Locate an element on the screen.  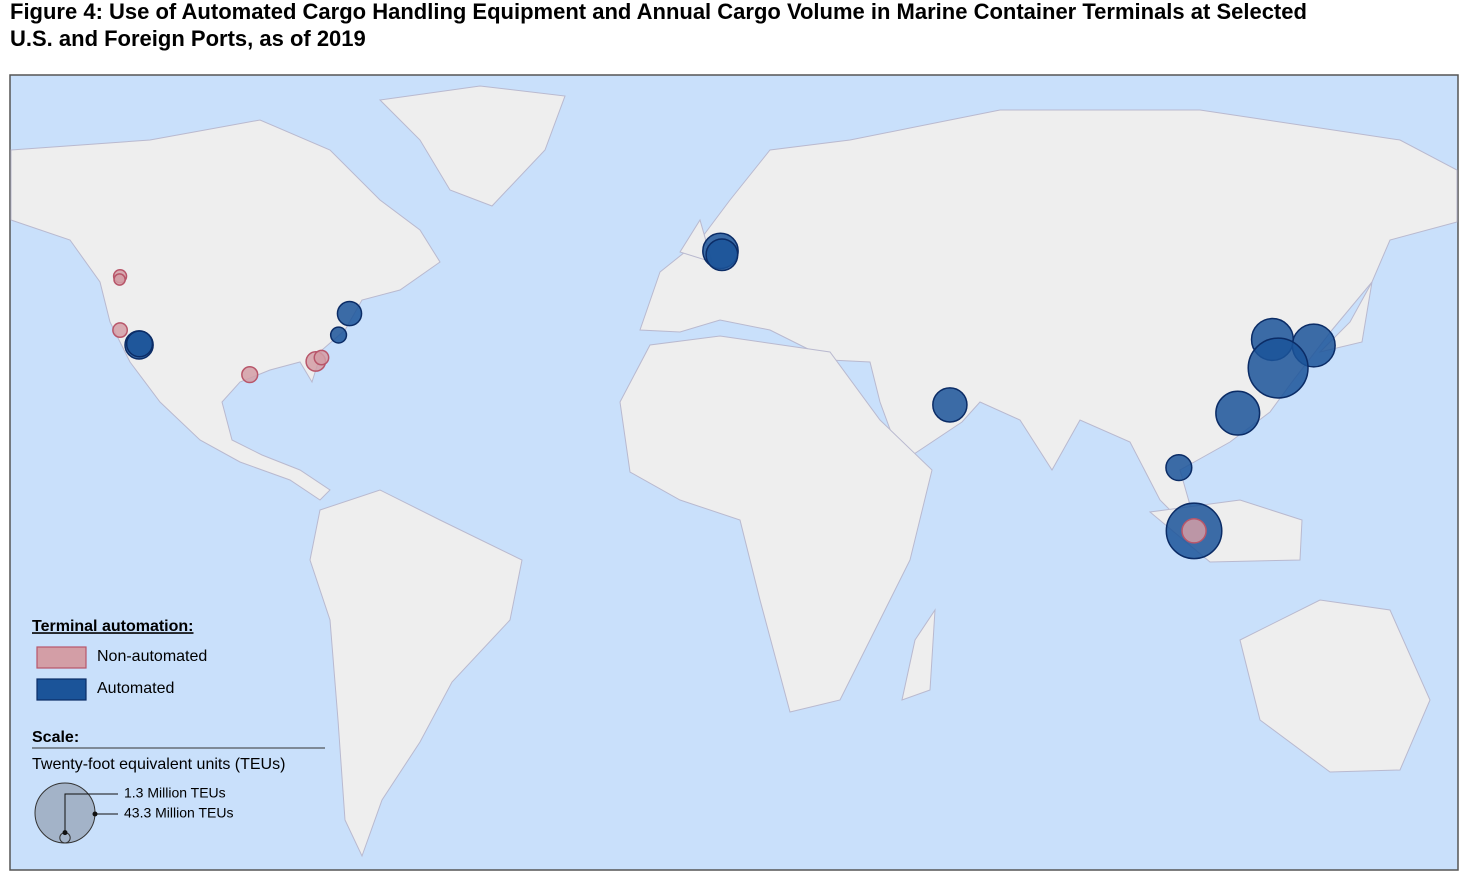
chart-title: U.S. and Foreign Ports, as of 2019 is located at coordinates (188, 38).